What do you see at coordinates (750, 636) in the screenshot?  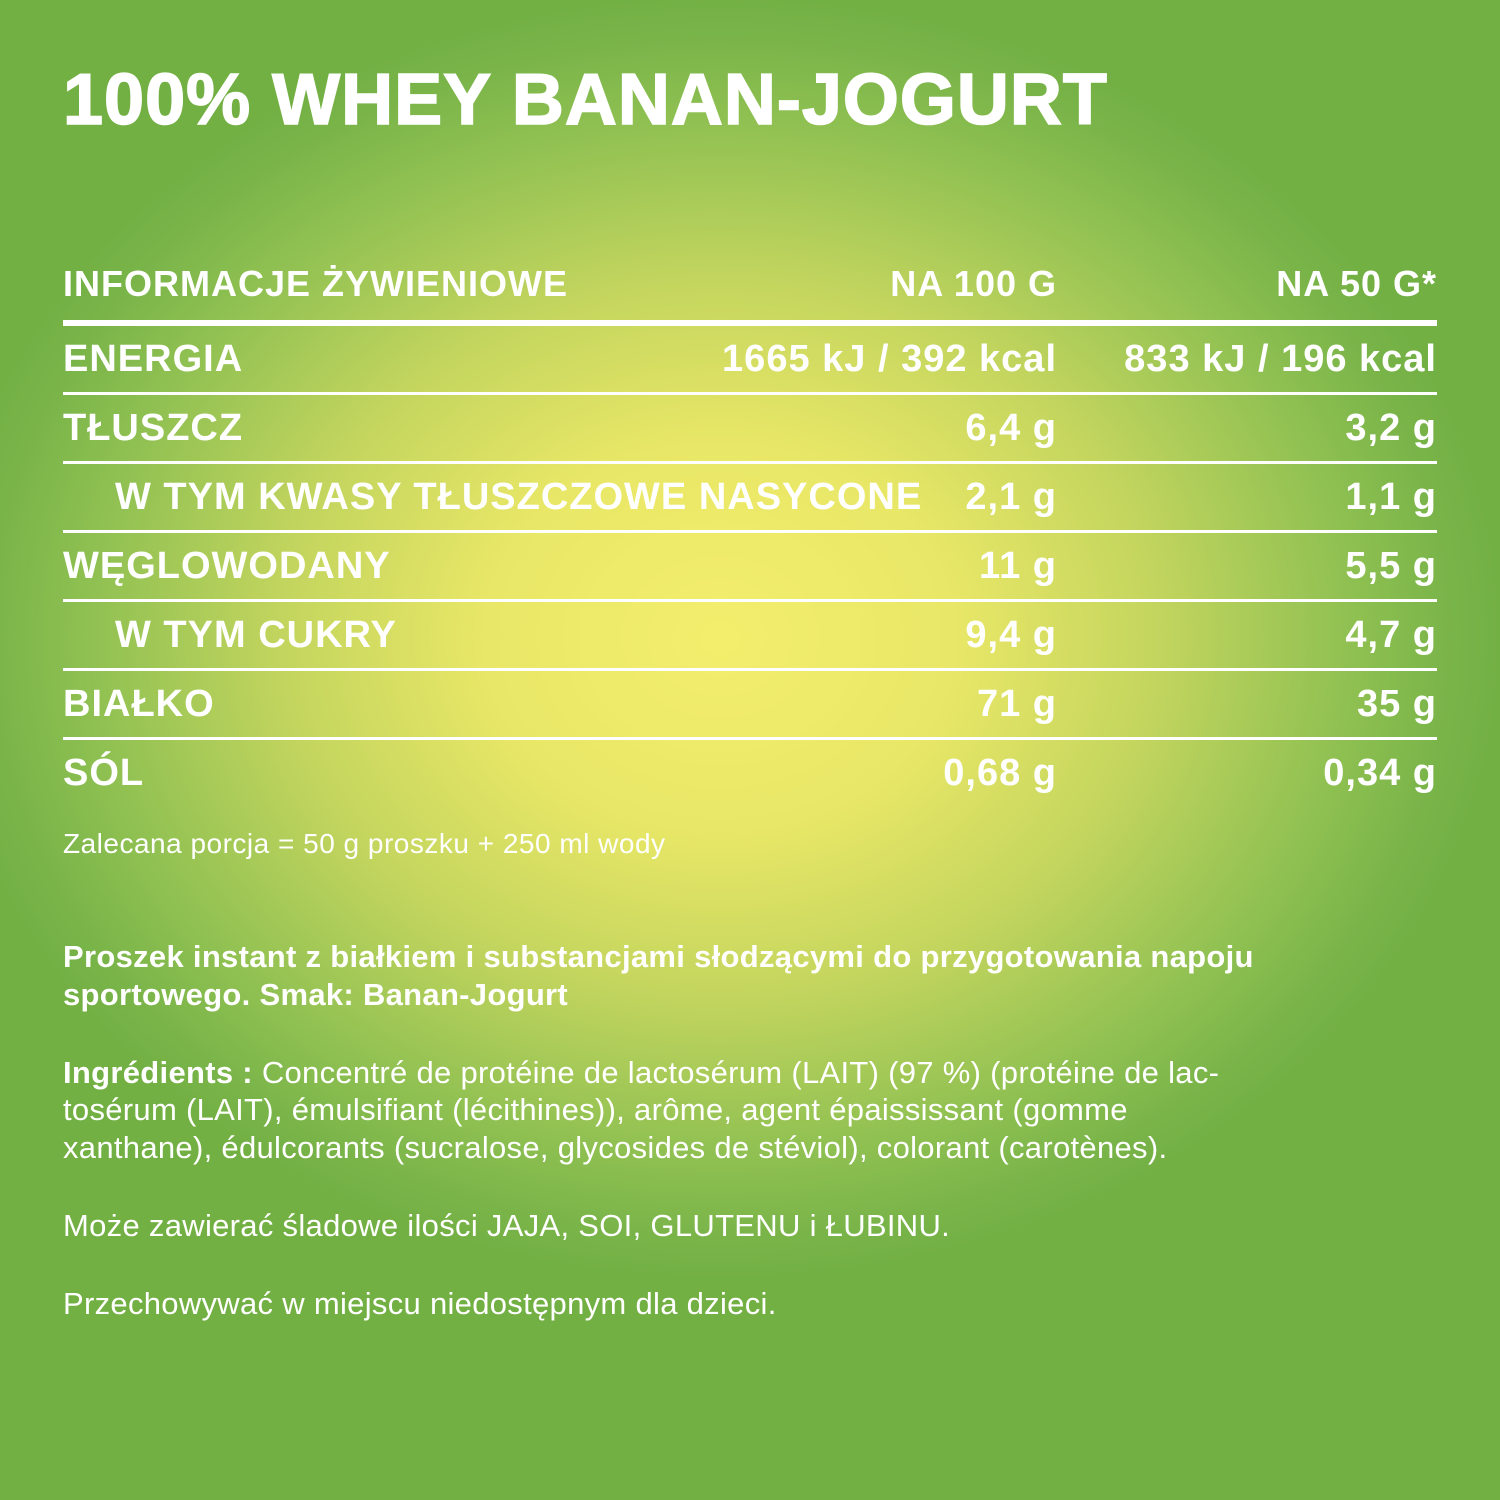 I see `table-row: W TYM CUKRY 9,4 g 4,7 g` at bounding box center [750, 636].